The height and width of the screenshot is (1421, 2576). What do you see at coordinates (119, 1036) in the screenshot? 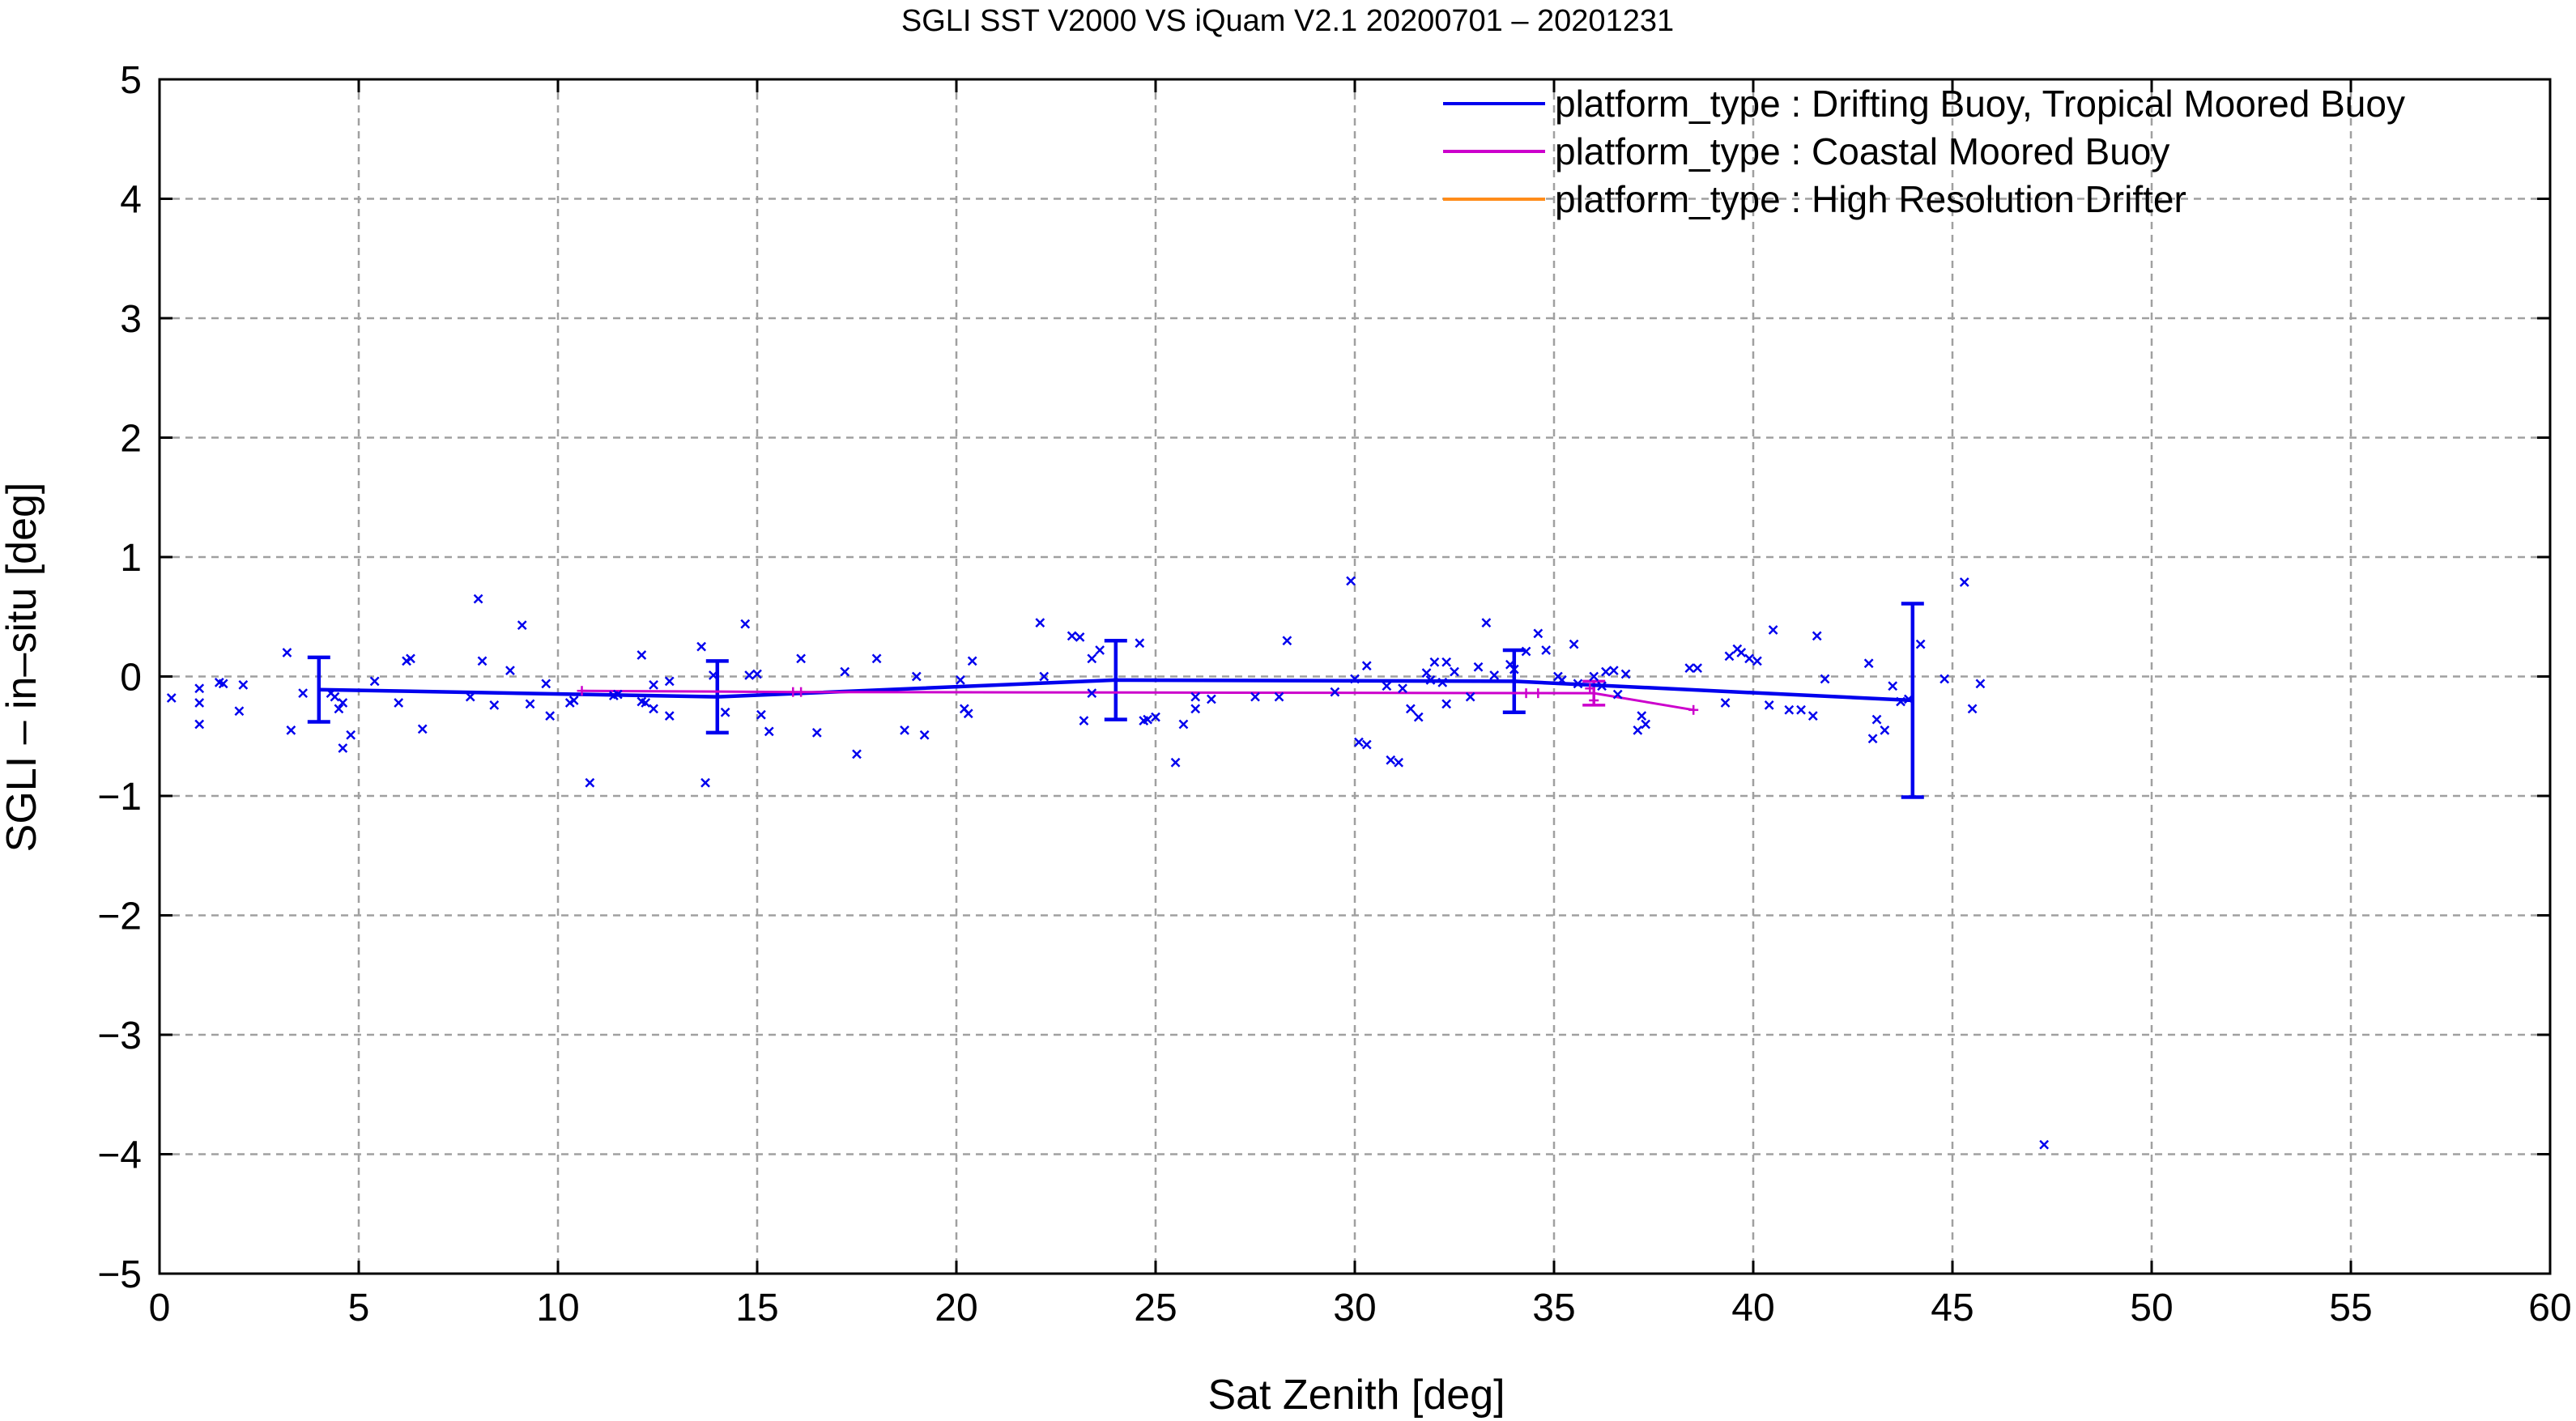
I see `y-tick-label: −3` at bounding box center [119, 1036].